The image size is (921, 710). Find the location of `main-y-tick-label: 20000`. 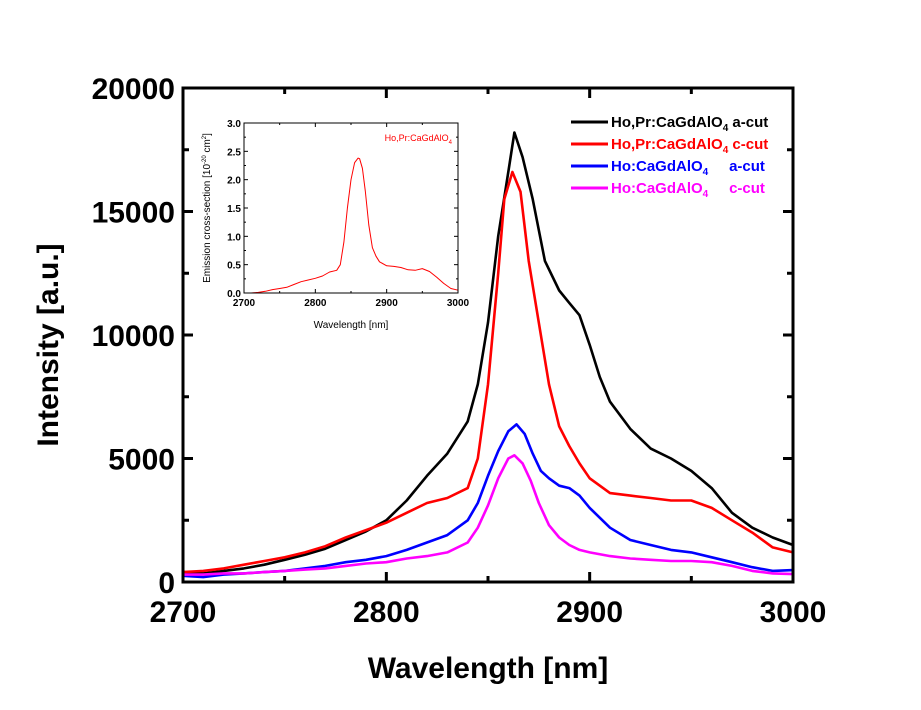

main-y-tick-label: 20000 is located at coordinates (133, 89).